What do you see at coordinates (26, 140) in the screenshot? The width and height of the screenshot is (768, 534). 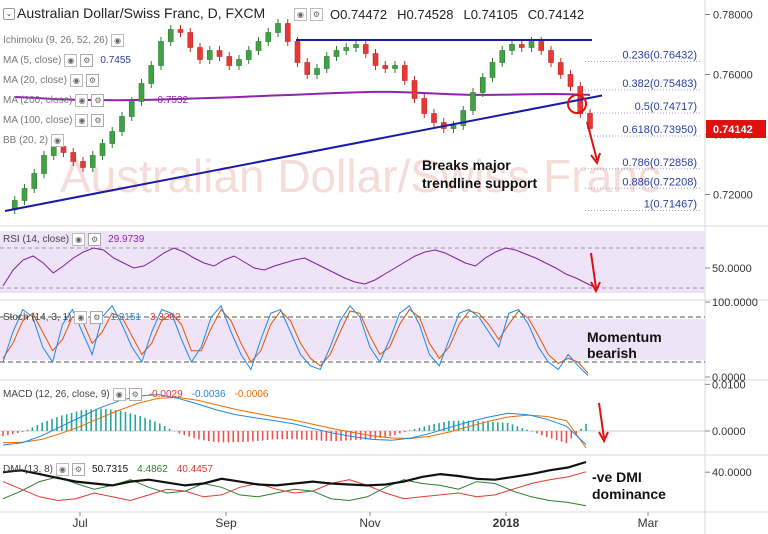 I see `legend-bb-label: BB (20, 2)` at bounding box center [26, 140].